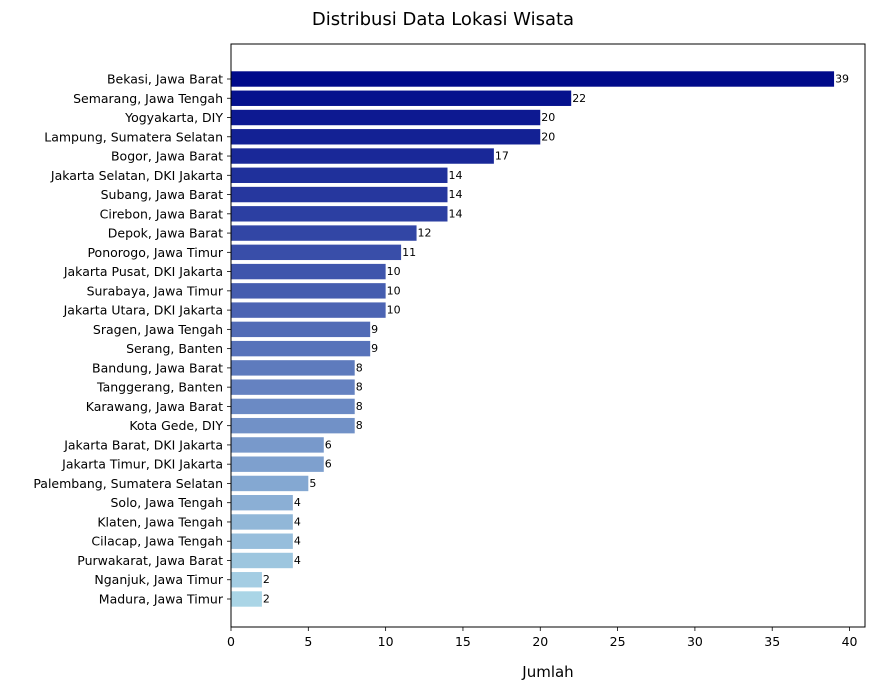 This screenshot has width=890, height=690. Describe the element at coordinates (312, 483) in the screenshot. I see `data-label: 5` at that location.